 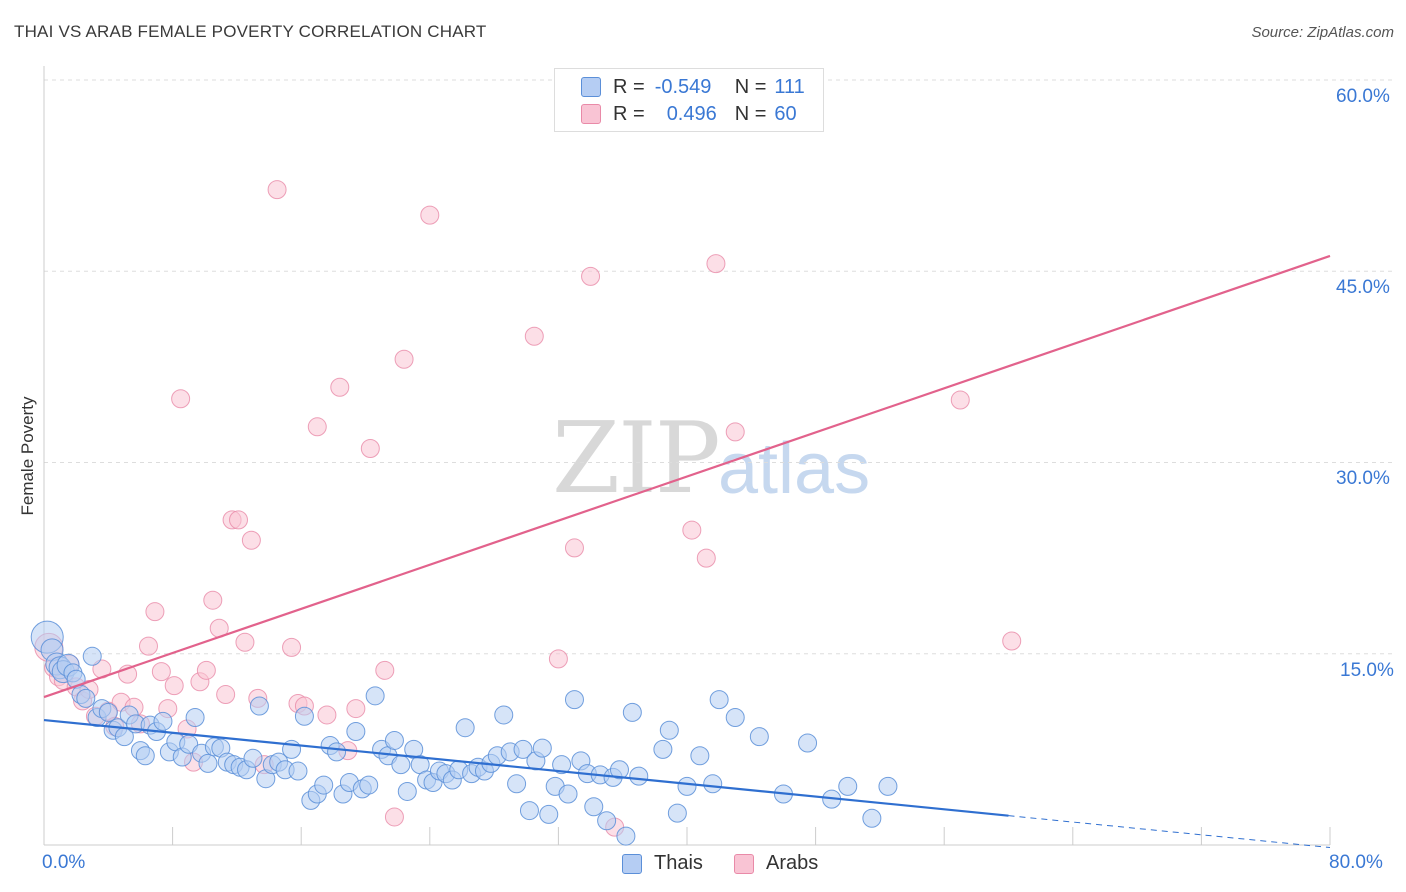 I want to click on x-tick-label: 80.0%, so click(x=1356, y=862).